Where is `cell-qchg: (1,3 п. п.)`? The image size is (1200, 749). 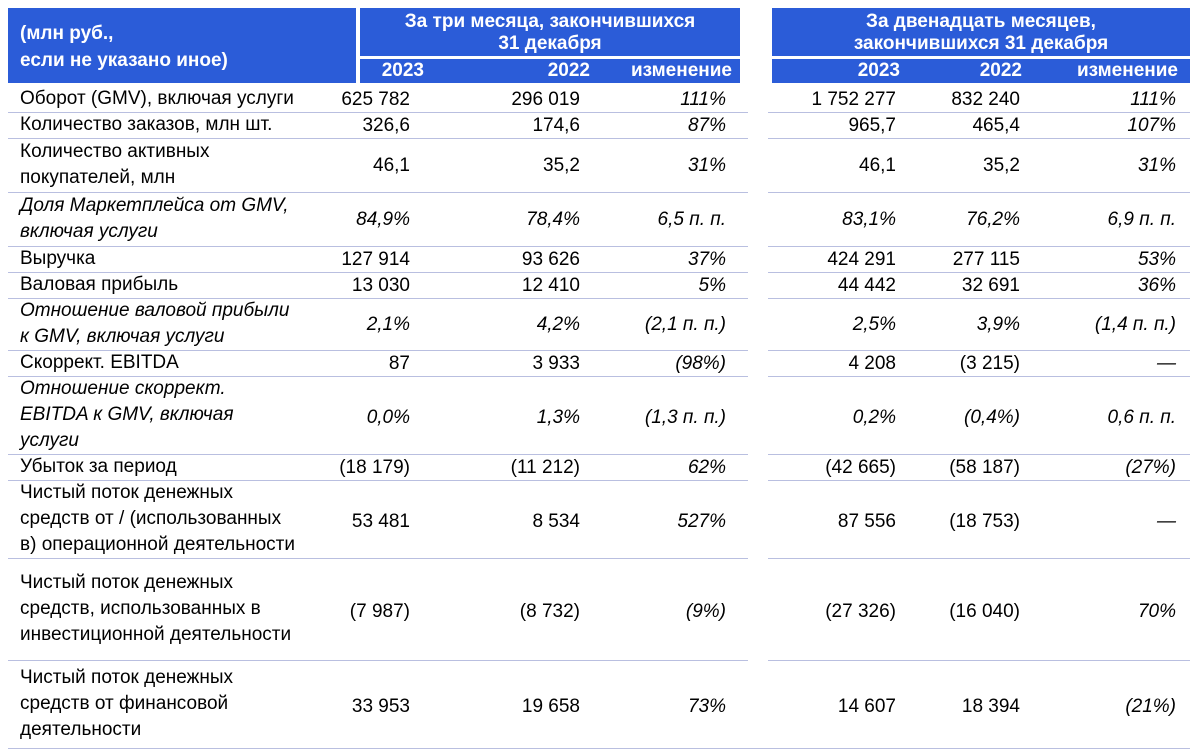
cell-qchg: (1,3 п. п.) is located at coordinates (685, 417).